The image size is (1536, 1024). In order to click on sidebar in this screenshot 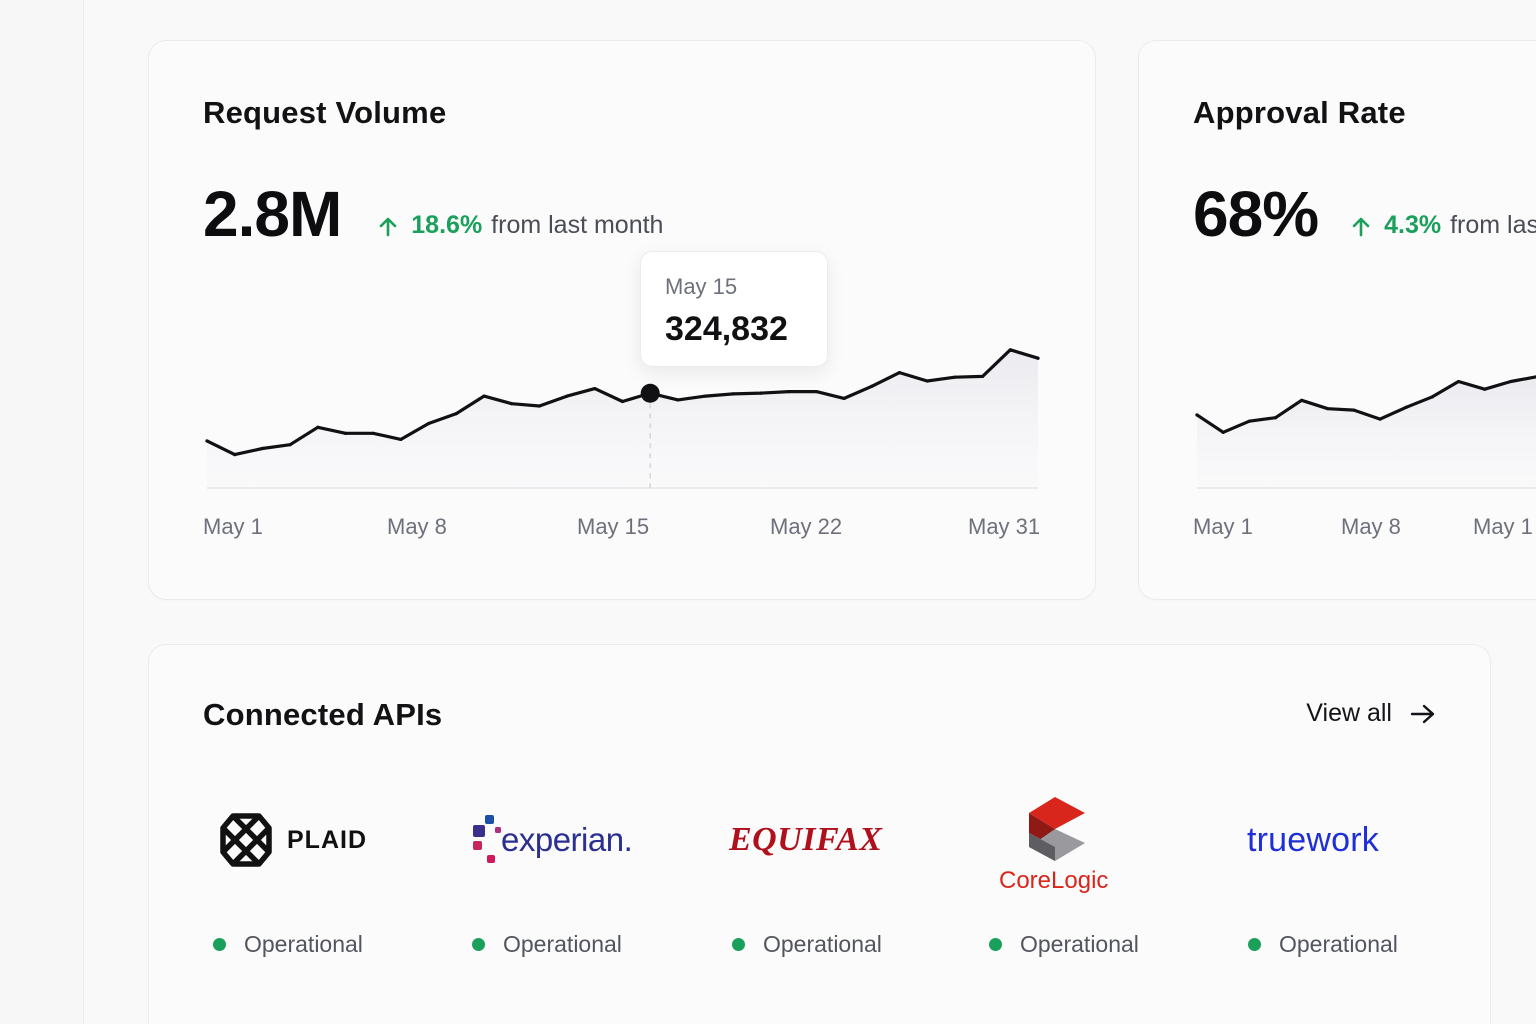, I will do `click(42, 512)`.